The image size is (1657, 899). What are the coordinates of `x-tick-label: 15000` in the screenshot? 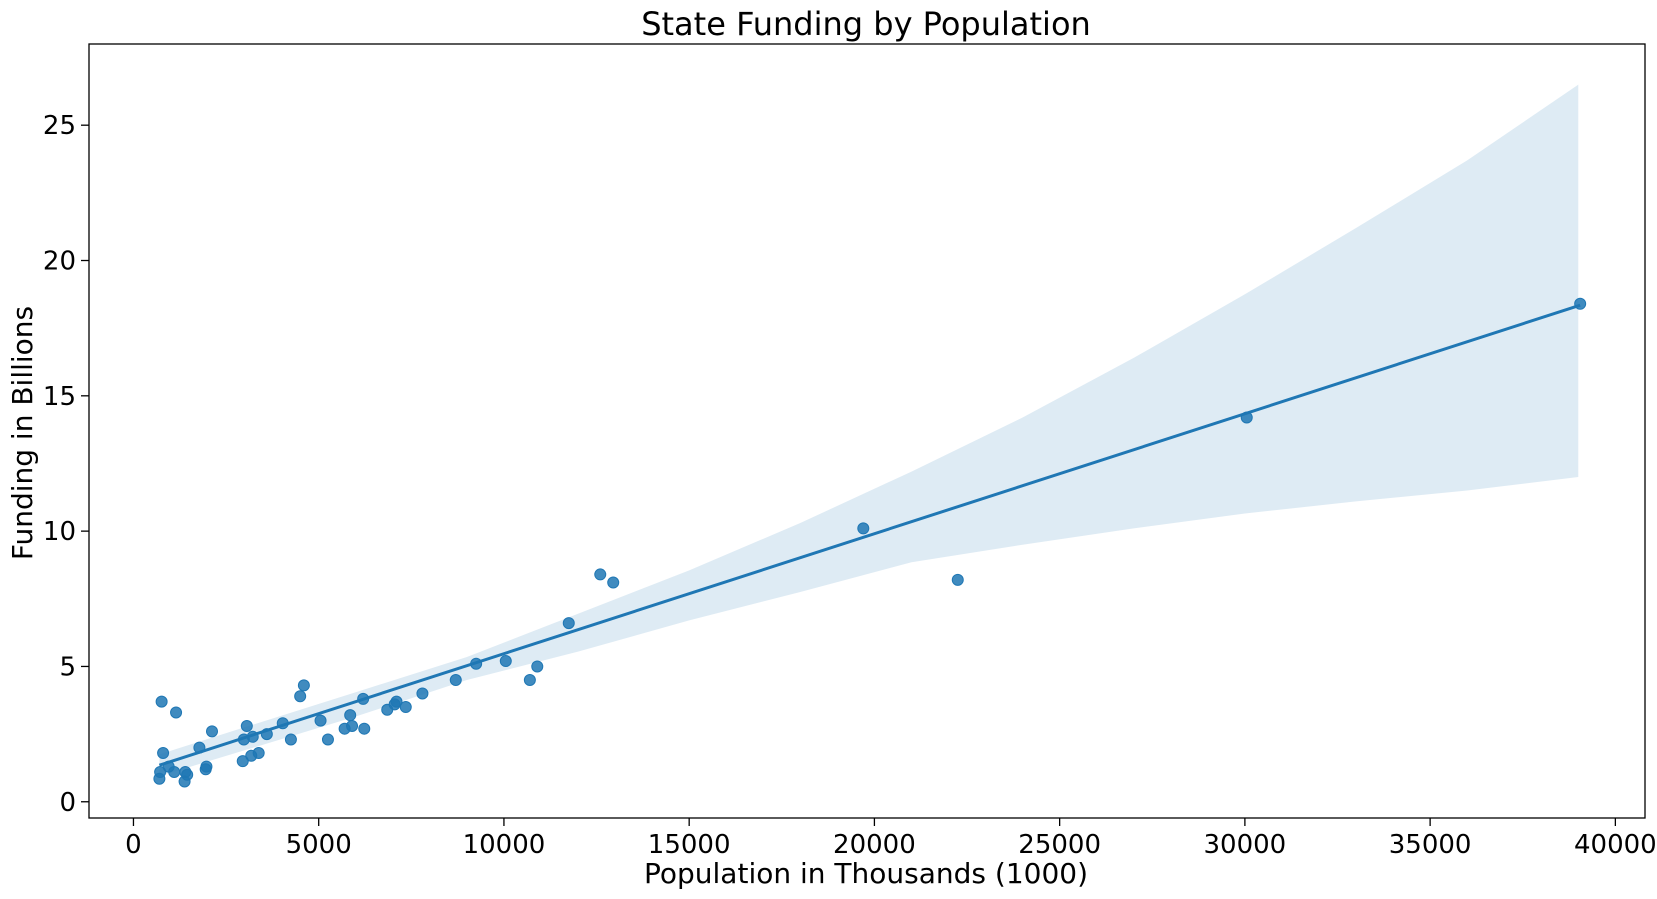 It's located at (689, 845).